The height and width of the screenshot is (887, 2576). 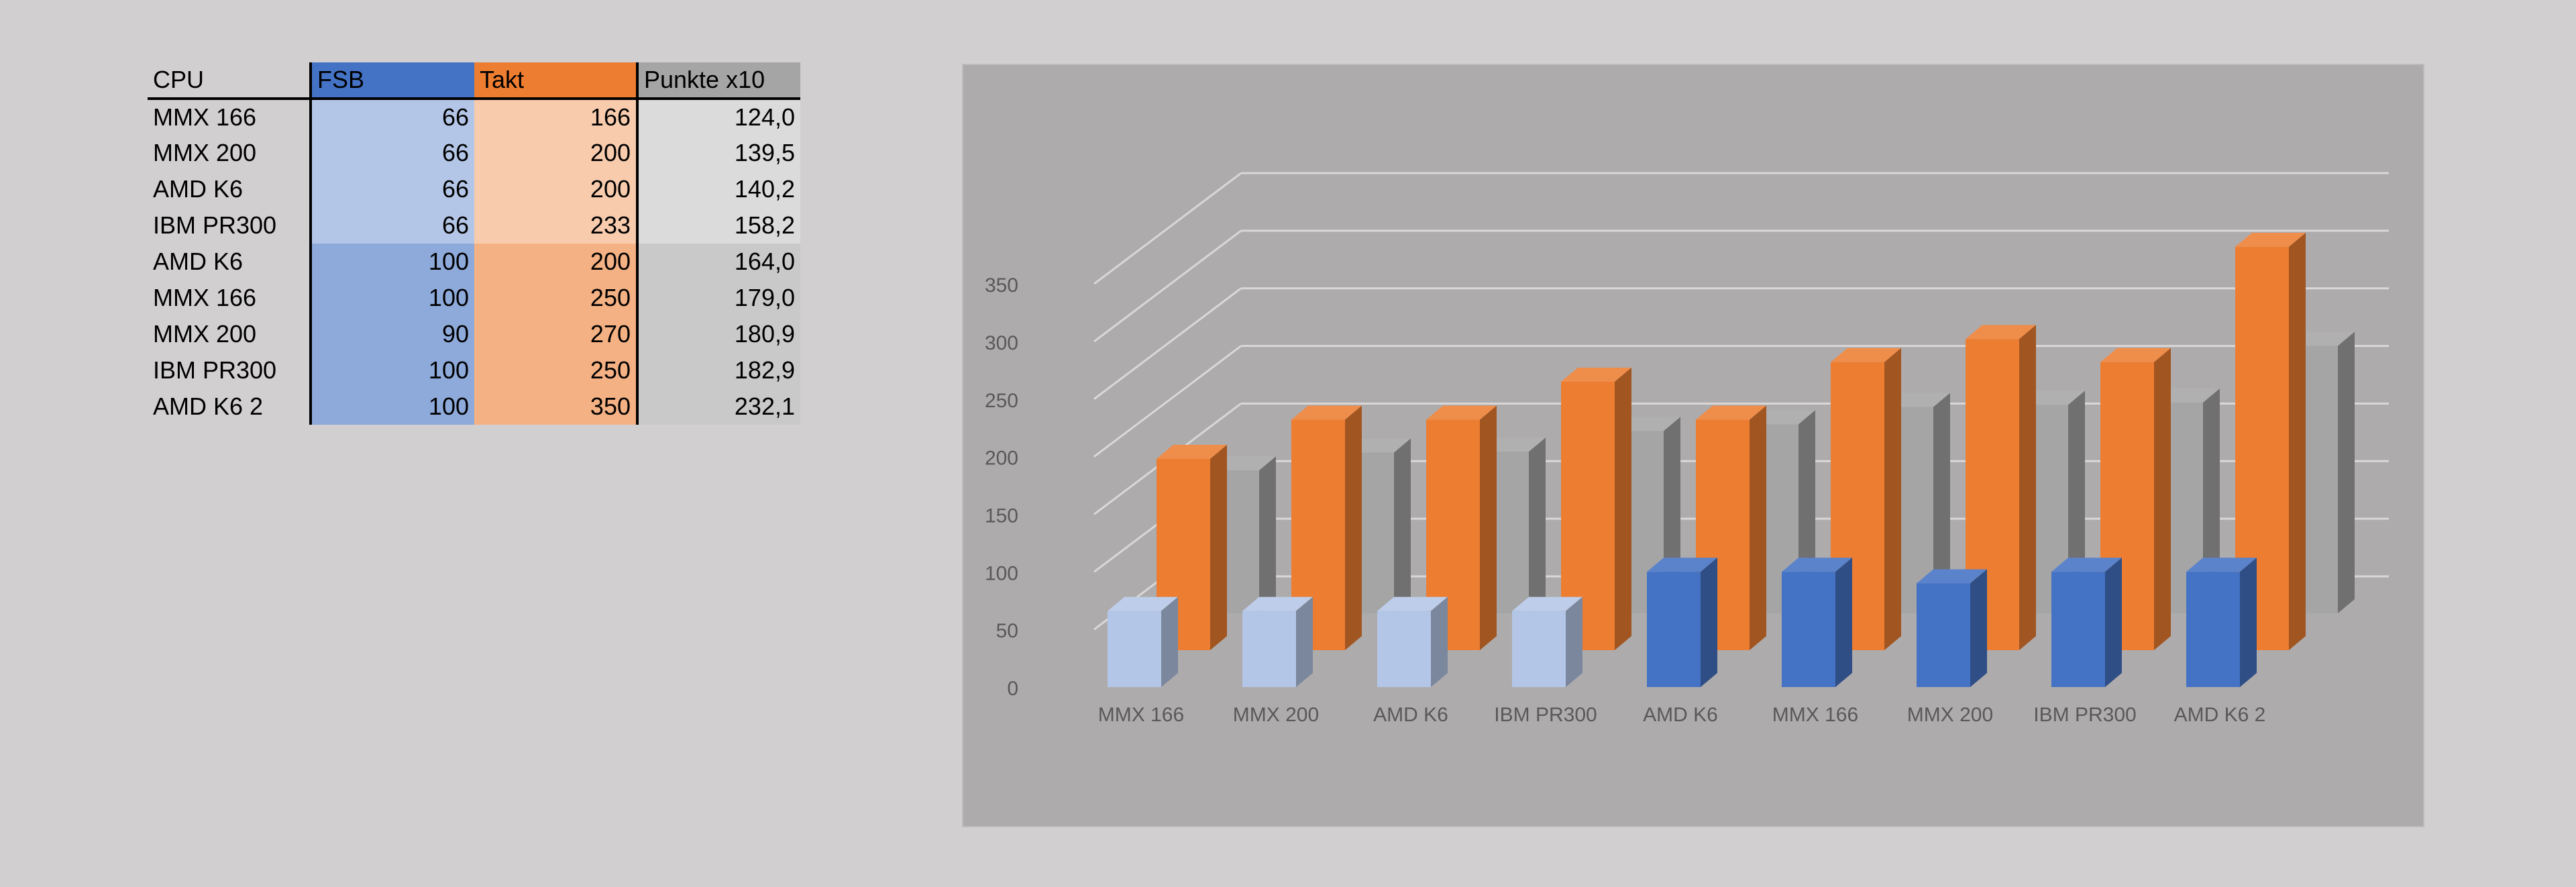 I want to click on cell-punkte: 182,9, so click(x=718, y=370).